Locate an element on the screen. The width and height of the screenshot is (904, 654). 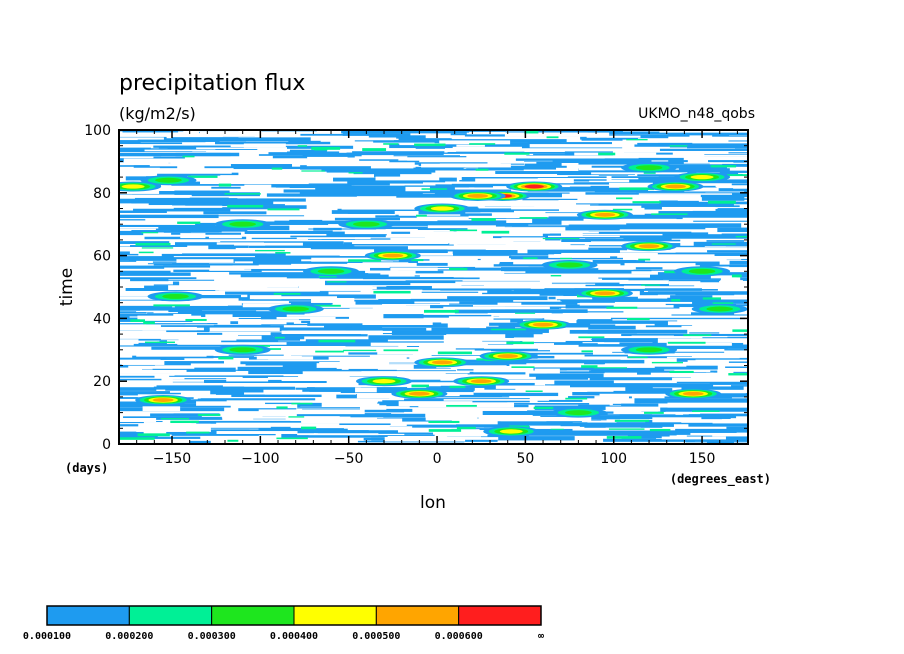
colorbar-label: 0.000100 is located at coordinates (47, 636).